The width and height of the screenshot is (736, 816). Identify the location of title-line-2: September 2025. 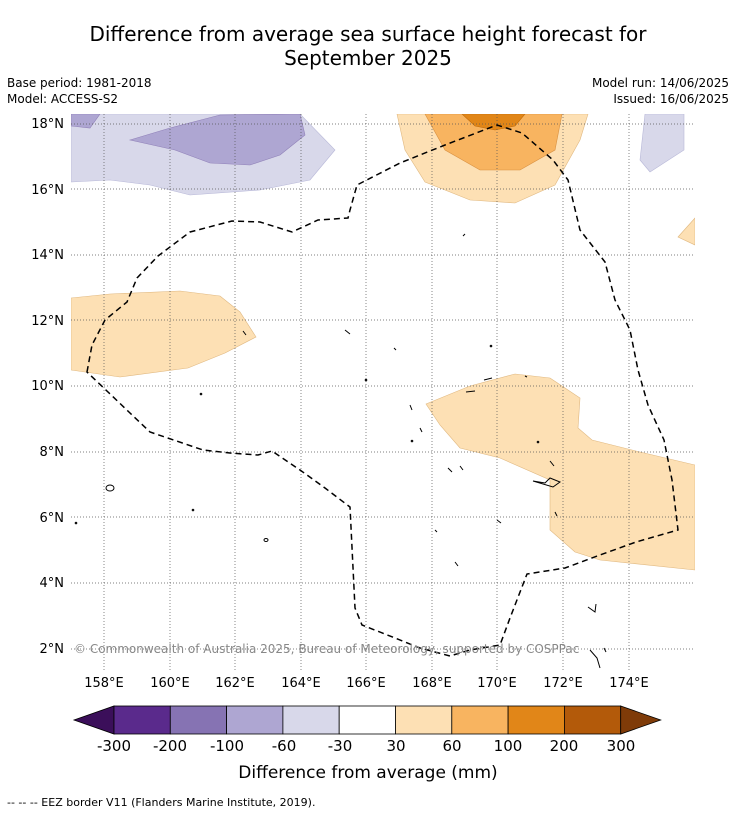
(368, 58).